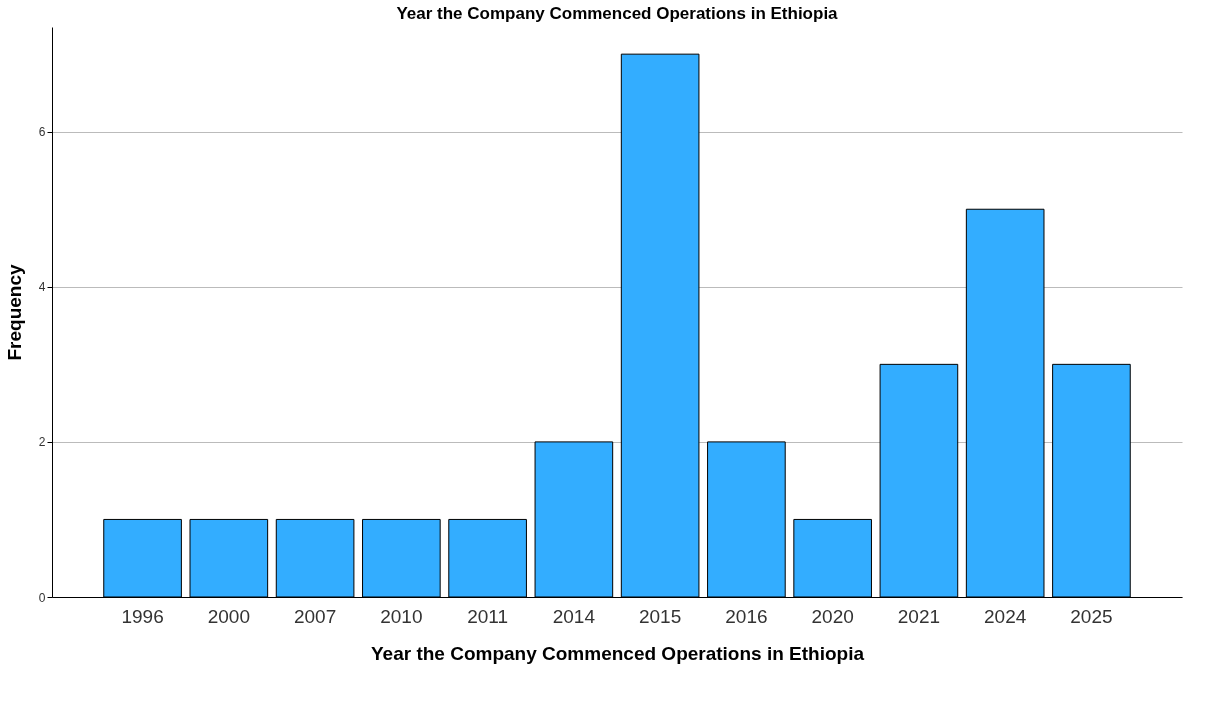  What do you see at coordinates (401, 616) in the screenshot?
I see `x-tick-label: 2010` at bounding box center [401, 616].